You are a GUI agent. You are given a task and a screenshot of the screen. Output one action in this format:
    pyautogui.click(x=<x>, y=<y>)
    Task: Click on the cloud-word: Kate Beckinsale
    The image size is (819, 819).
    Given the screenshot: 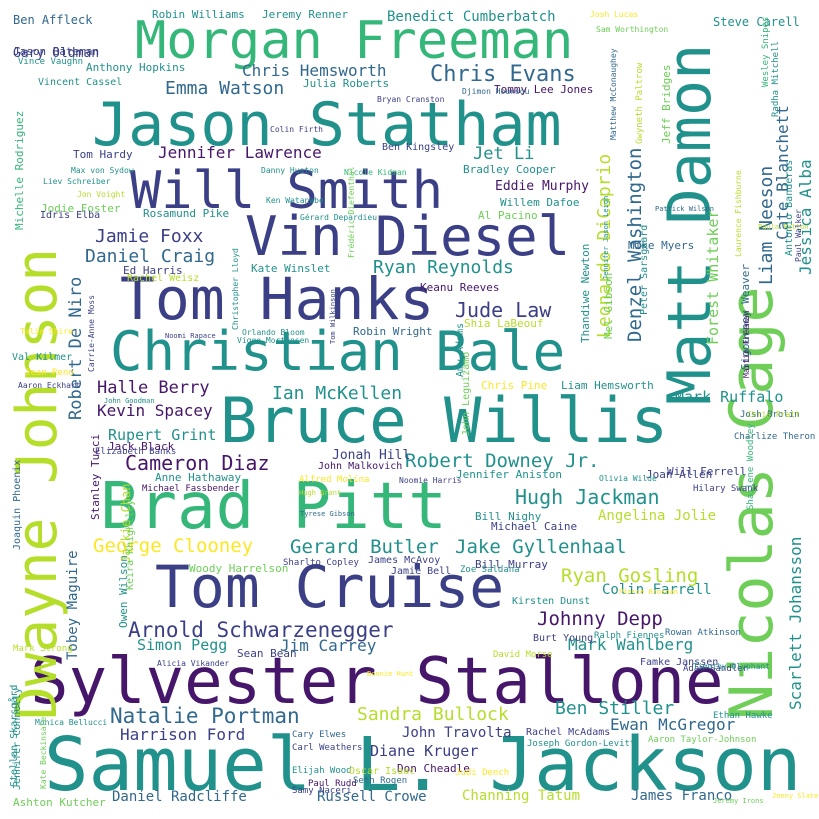 What is the action you would take?
    pyautogui.click(x=43, y=752)
    